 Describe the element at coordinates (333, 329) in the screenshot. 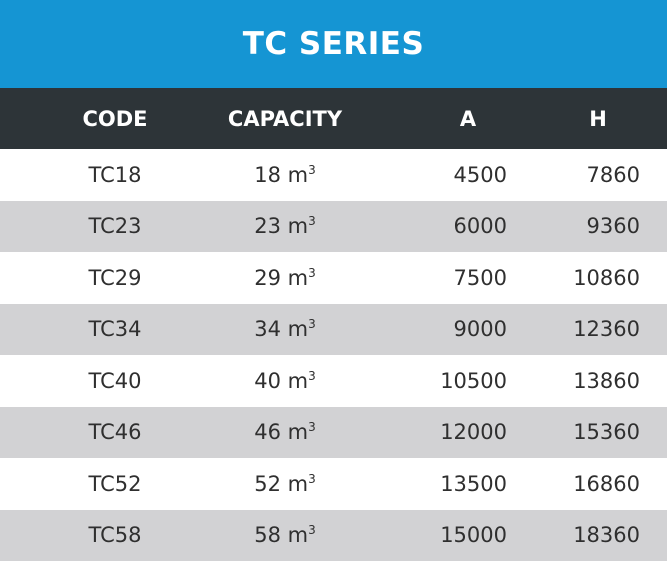

I see `table-row: TC34 34 m3 9000 12360` at that location.